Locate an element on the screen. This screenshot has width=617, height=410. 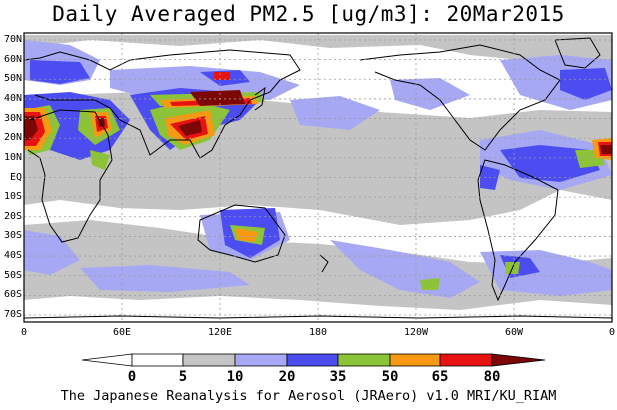
australia-coast is located at coordinates (241, 233).